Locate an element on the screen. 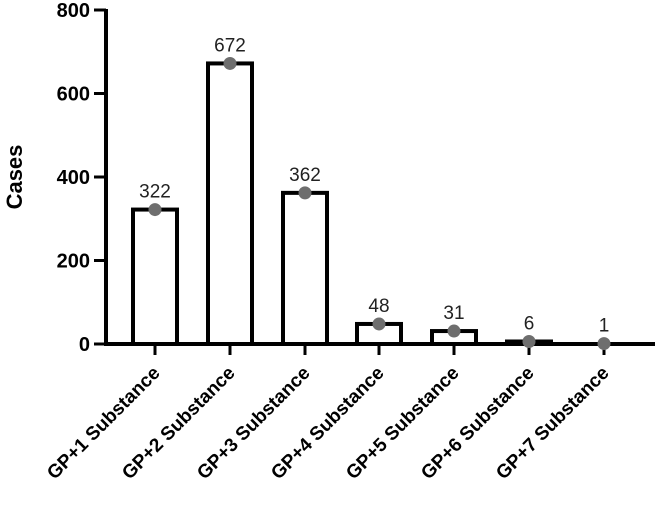 Image resolution: width=659 pixels, height=518 pixels. y-tick-label: 800 is located at coordinates (73, 11).